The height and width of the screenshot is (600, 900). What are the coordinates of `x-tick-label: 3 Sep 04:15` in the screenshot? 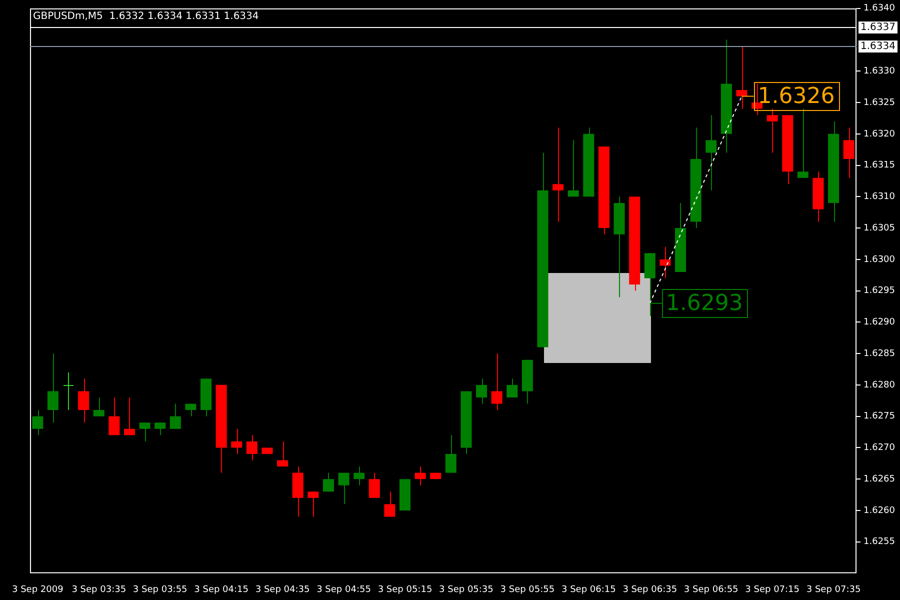 It's located at (221, 589).